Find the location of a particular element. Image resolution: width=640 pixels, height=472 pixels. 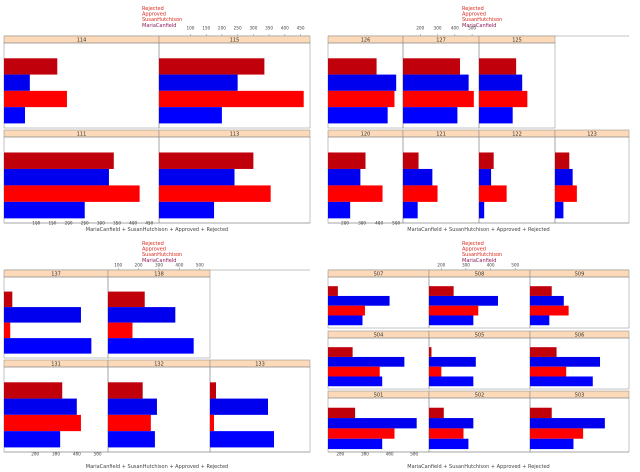

panel-label: 115 is located at coordinates (235, 41).